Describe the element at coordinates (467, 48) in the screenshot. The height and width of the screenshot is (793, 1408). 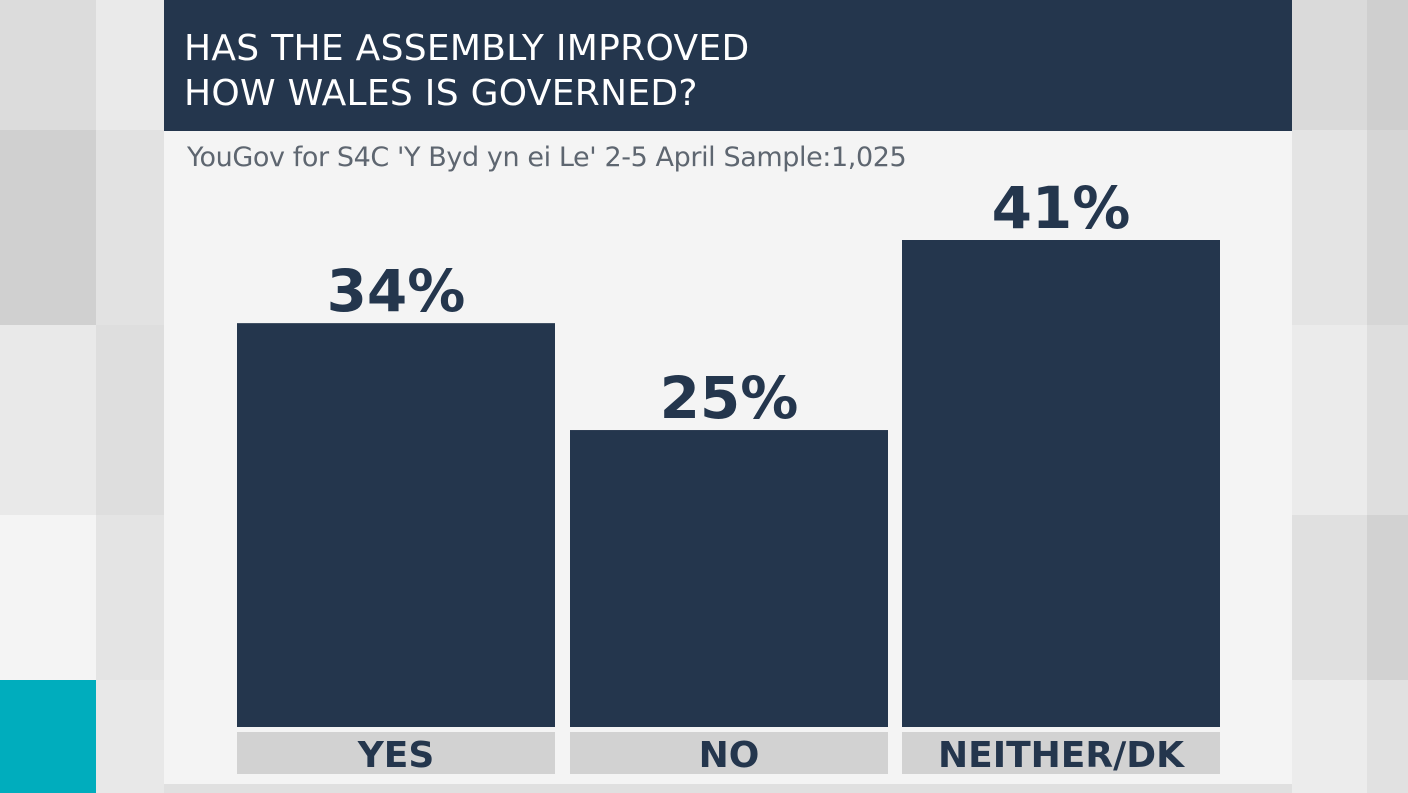
I see `title-line-1: HAS THE ASSEMBLY IMPROVED` at that location.